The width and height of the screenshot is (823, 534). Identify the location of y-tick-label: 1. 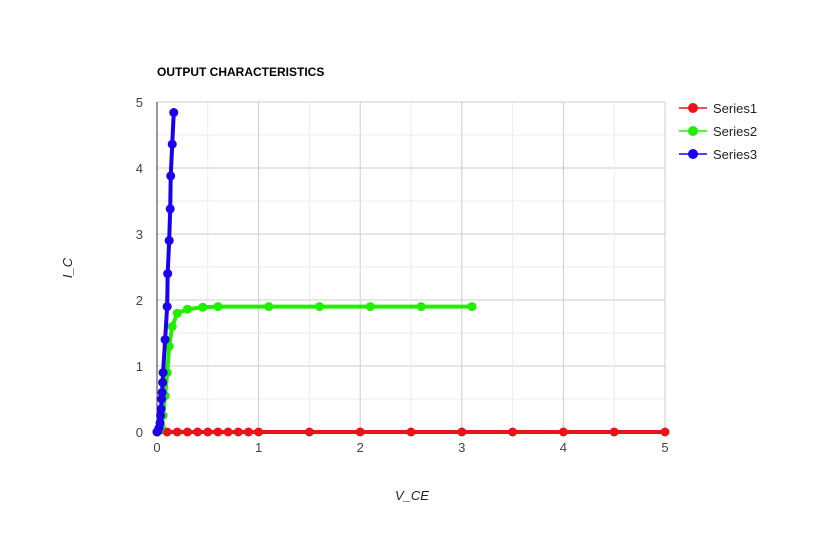
(139, 366).